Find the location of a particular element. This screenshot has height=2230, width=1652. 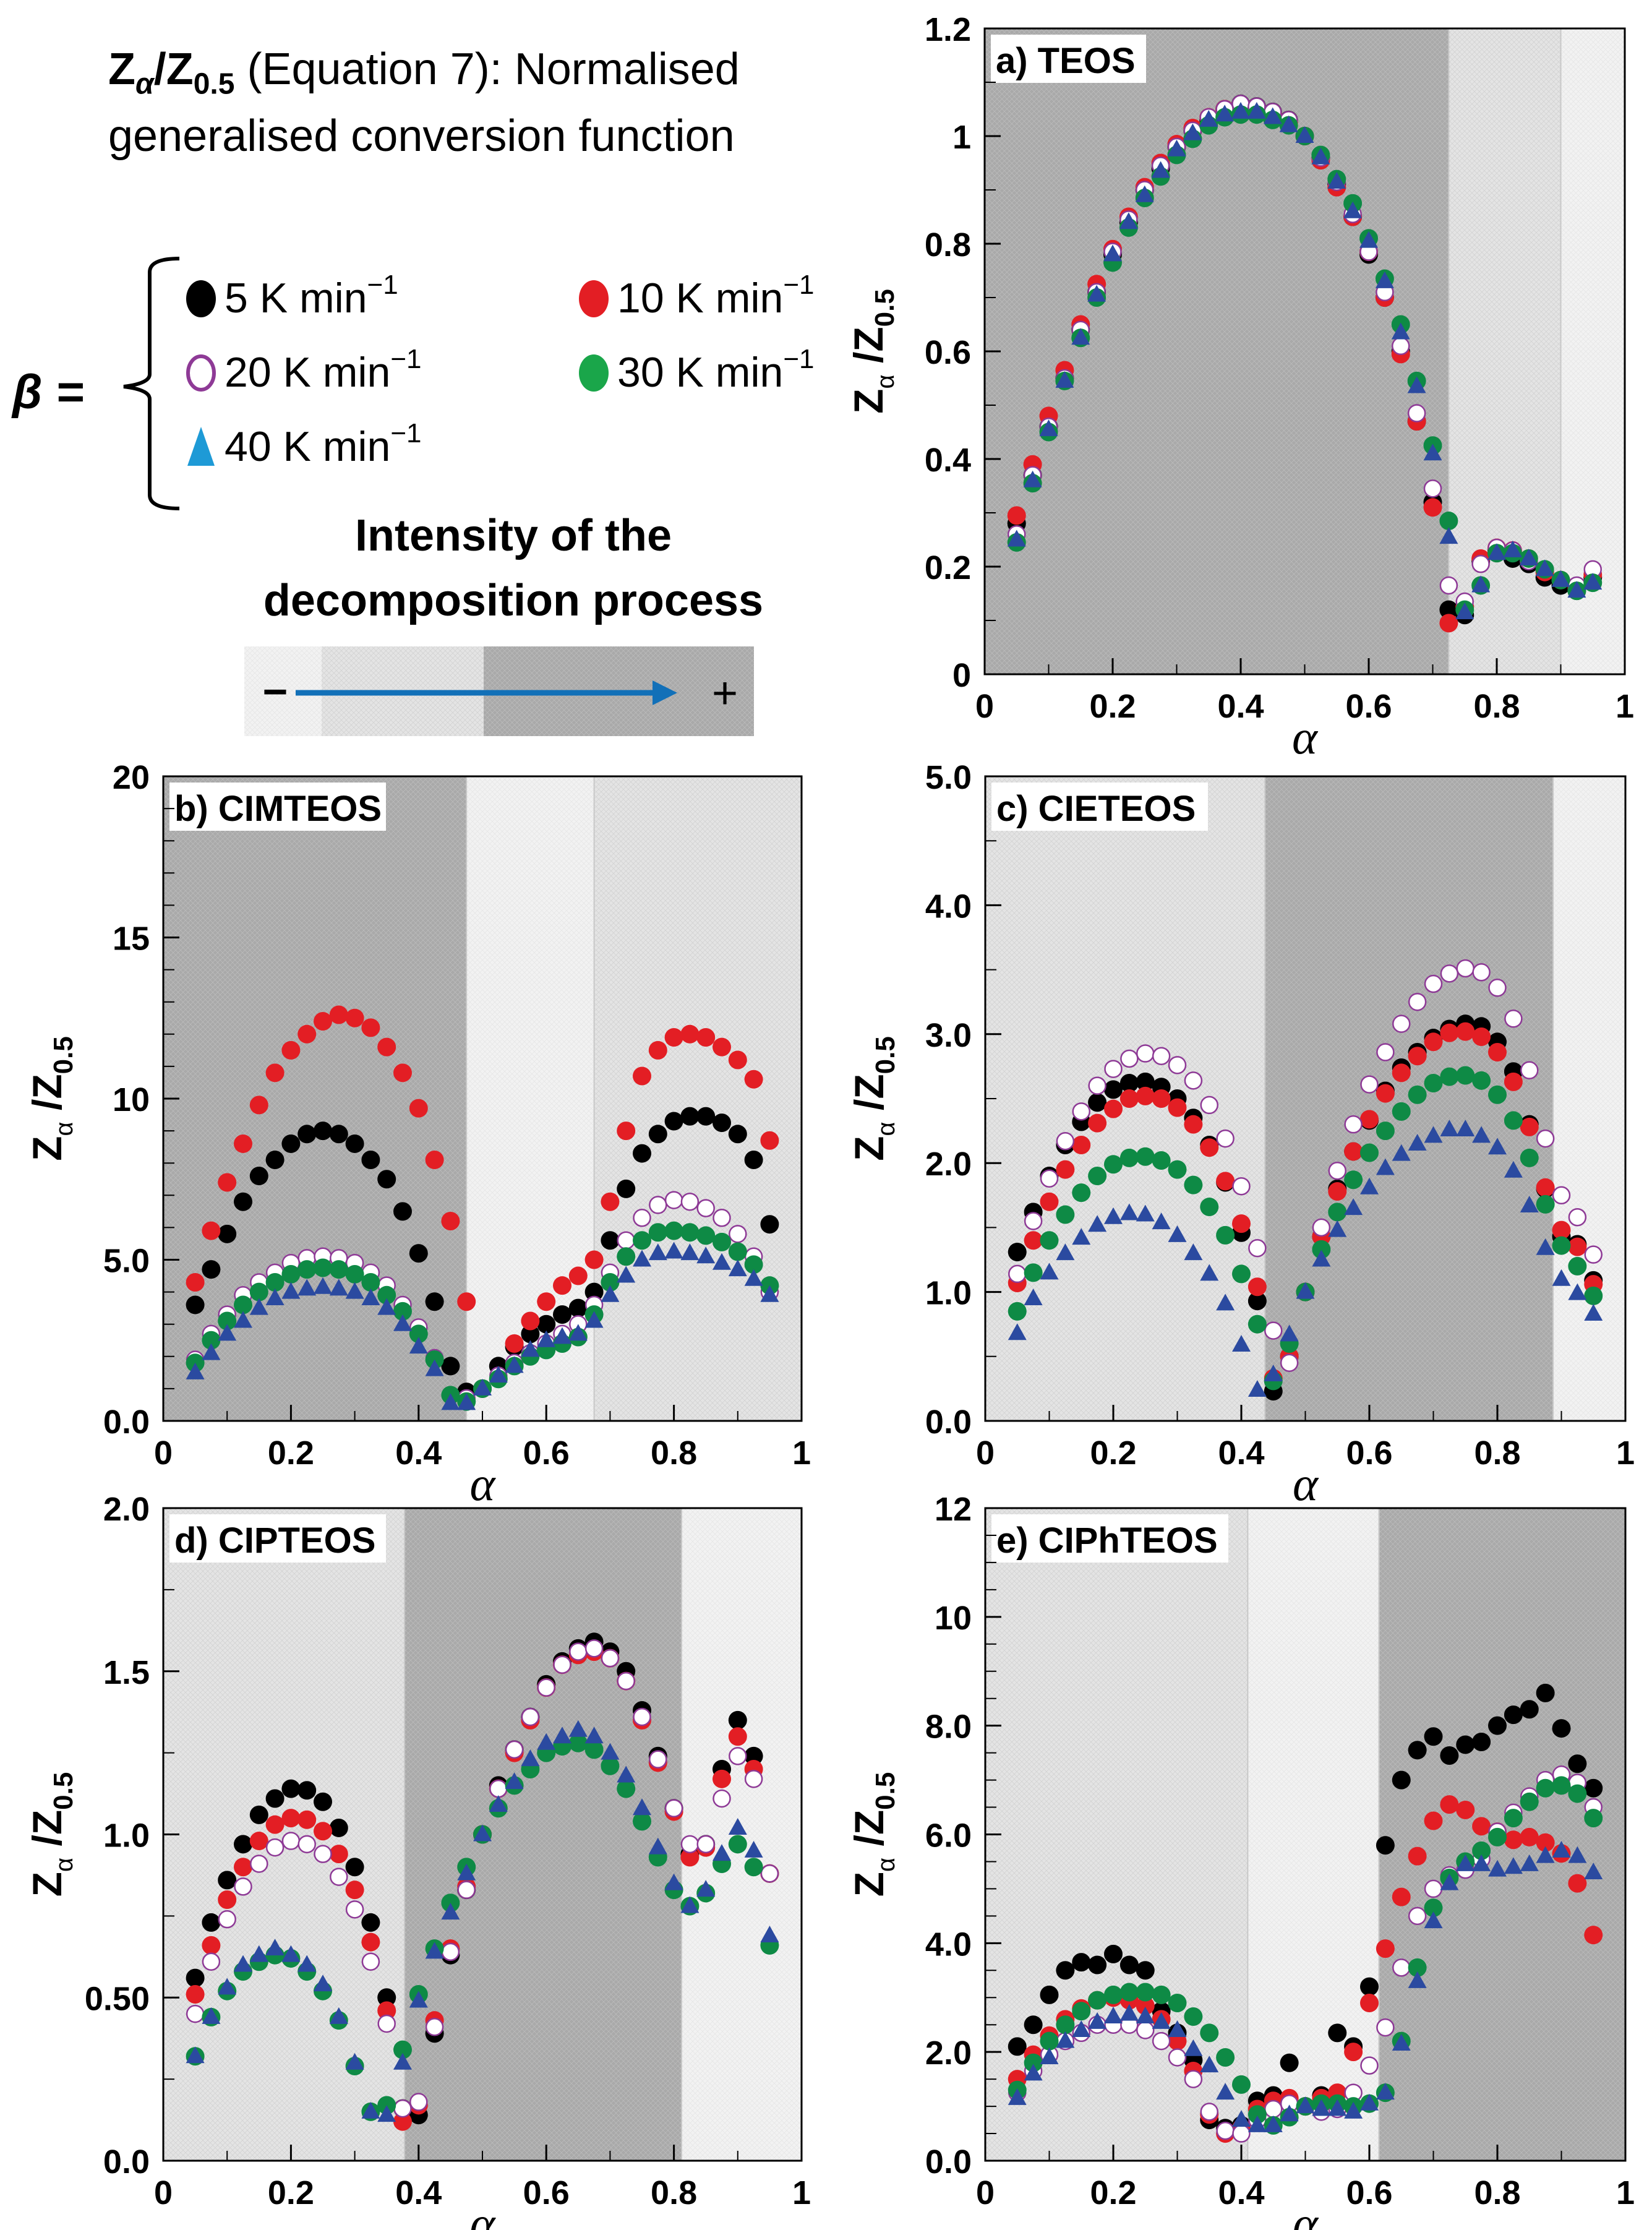

legend-item: 30 K min−1 is located at coordinates (697, 370).